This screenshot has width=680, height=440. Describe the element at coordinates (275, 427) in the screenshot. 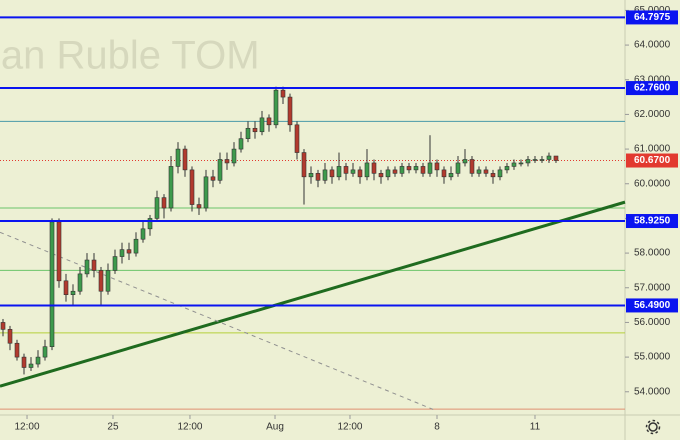

I see `x-tick-label: Aug` at that location.